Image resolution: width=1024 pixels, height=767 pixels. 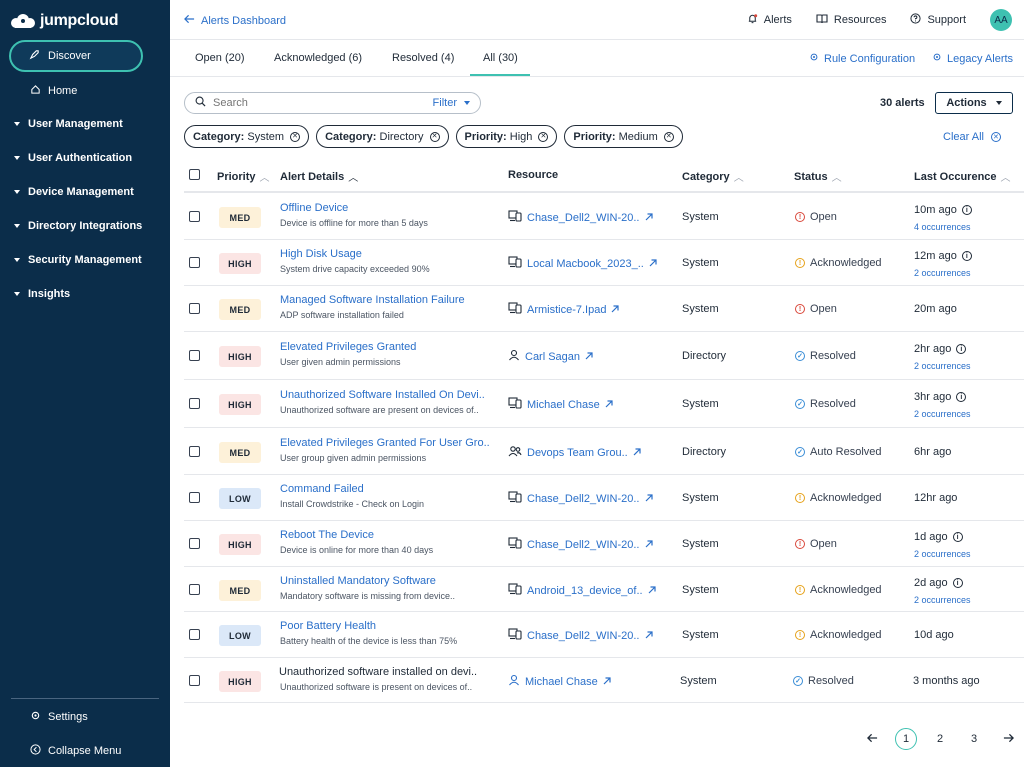 I want to click on rule-configuration-link: Rule Configuration, so click(x=862, y=58).